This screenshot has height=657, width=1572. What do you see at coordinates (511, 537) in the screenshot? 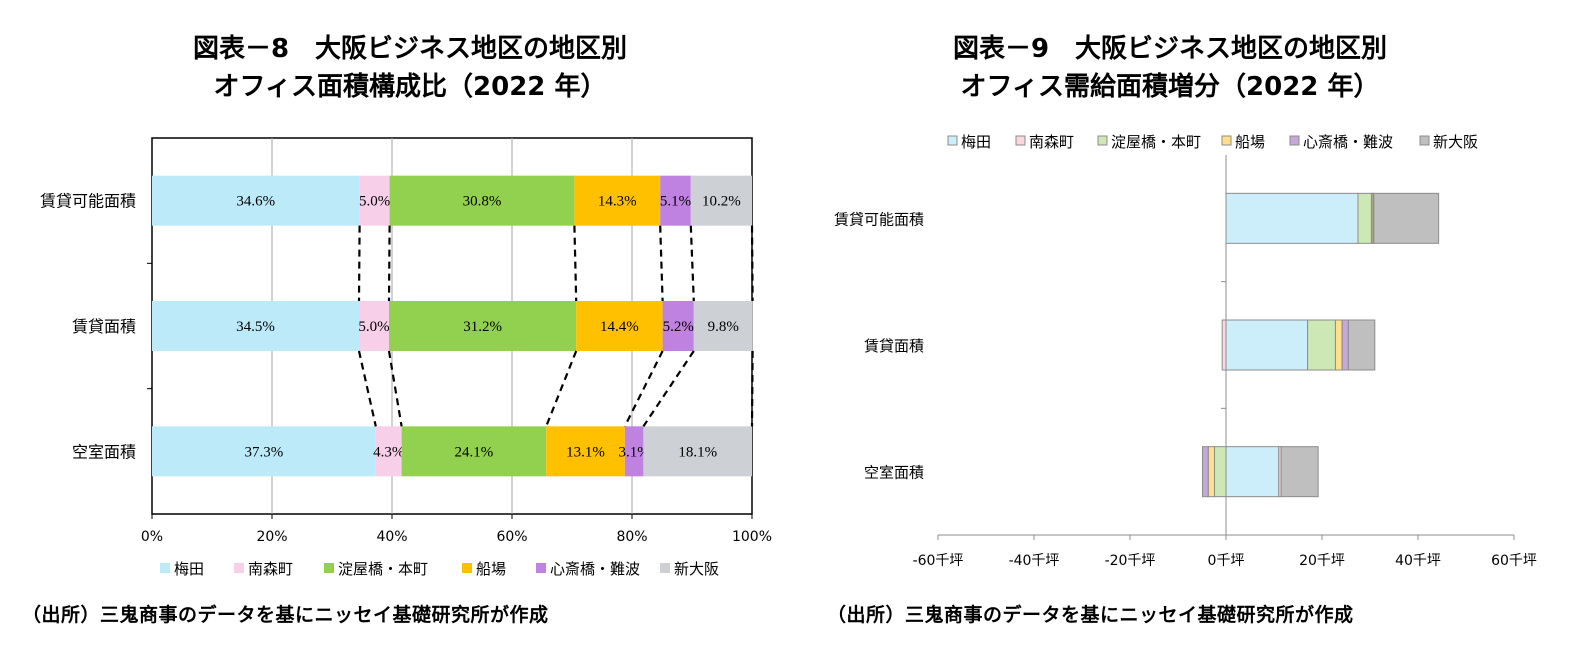
I see `x-tick-label: 60%` at bounding box center [511, 537].